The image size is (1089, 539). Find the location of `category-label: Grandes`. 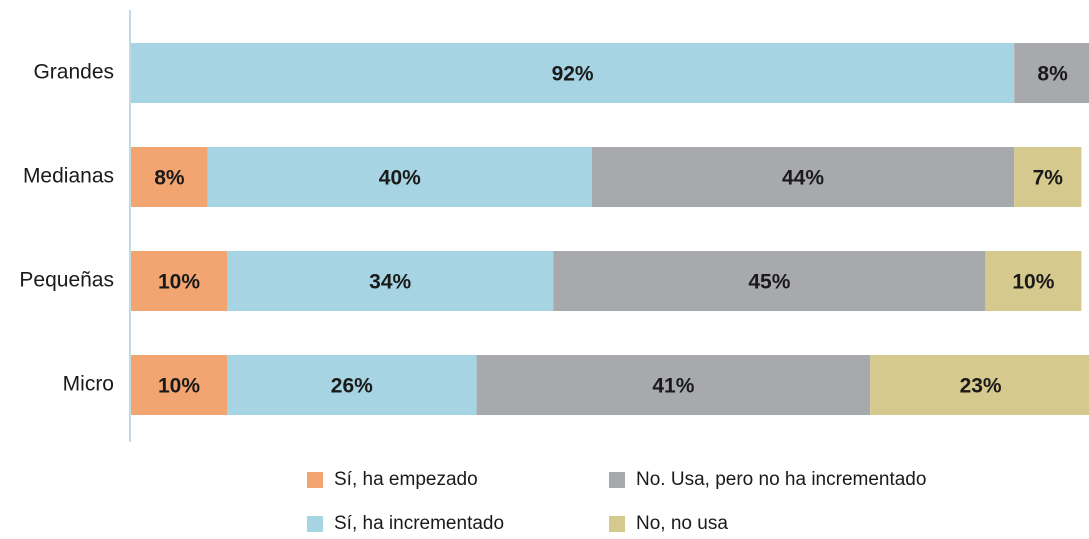

category-label: Grandes is located at coordinates (73, 72).